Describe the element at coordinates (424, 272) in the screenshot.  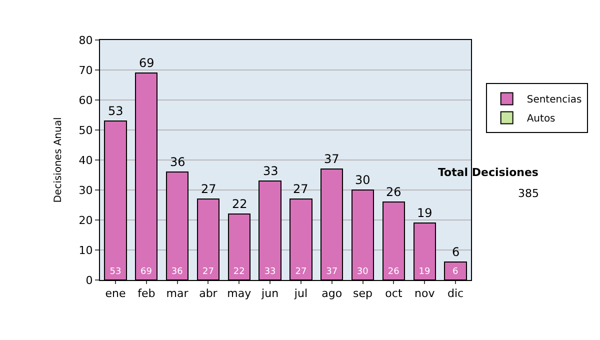
I see `data-label: 19` at that location.